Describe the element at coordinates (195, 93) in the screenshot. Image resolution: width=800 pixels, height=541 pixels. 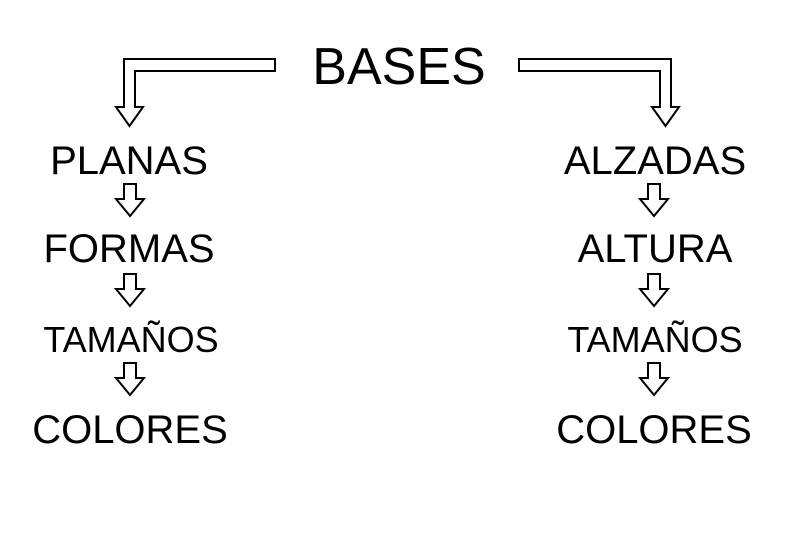
I see `left-elbow-arrow-icon` at that location.